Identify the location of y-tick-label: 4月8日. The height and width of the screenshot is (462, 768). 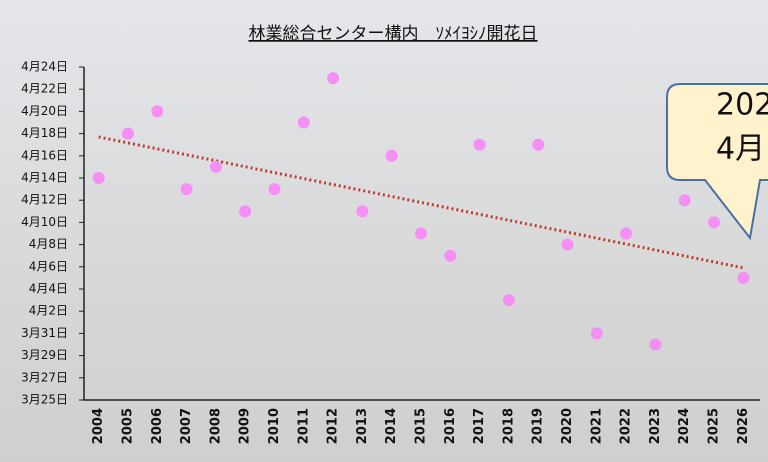
(48, 244).